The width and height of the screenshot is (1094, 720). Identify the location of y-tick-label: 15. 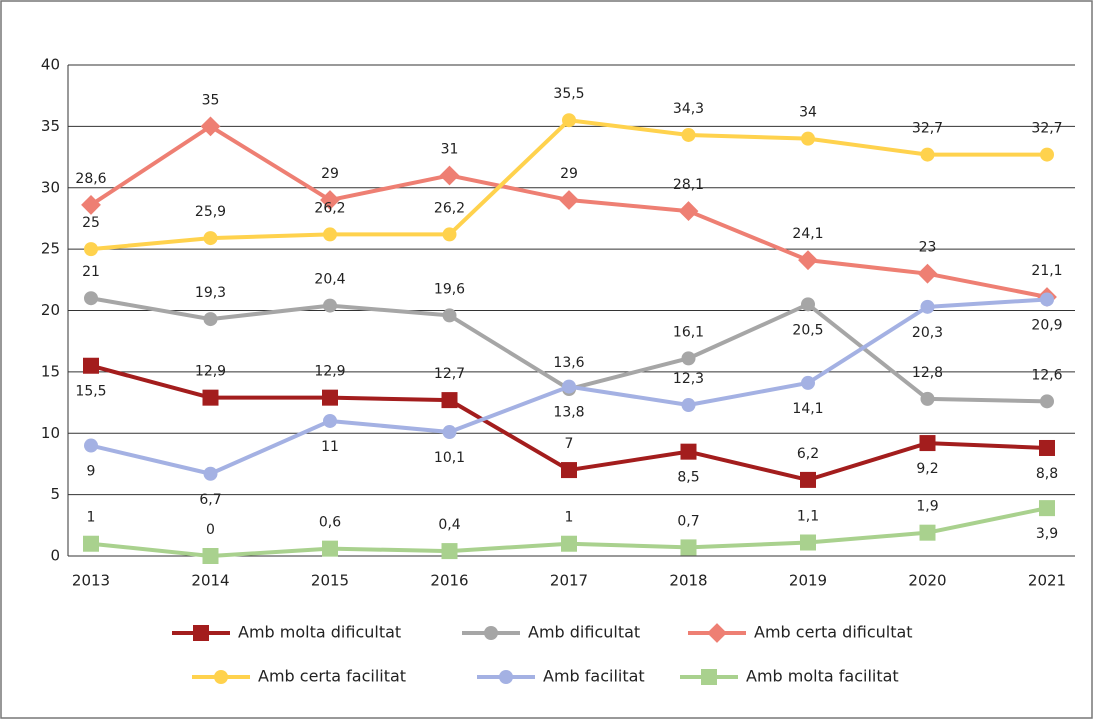
(50, 371).